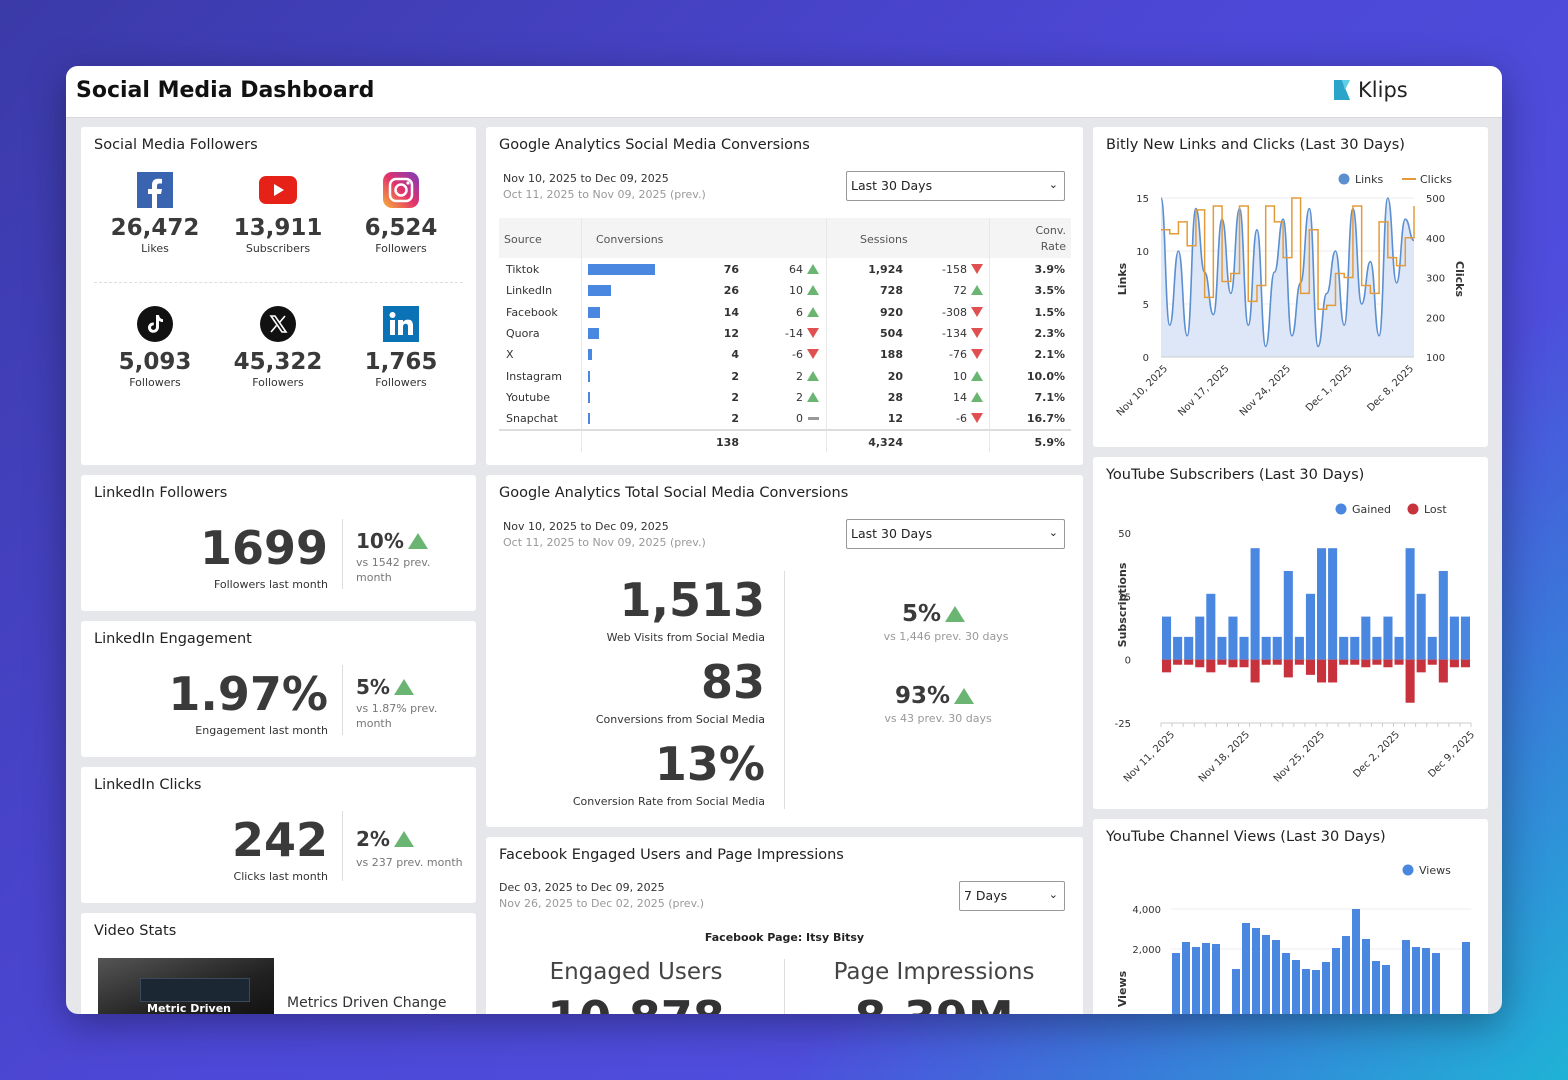  I want to click on follower-label: Followers, so click(401, 248).